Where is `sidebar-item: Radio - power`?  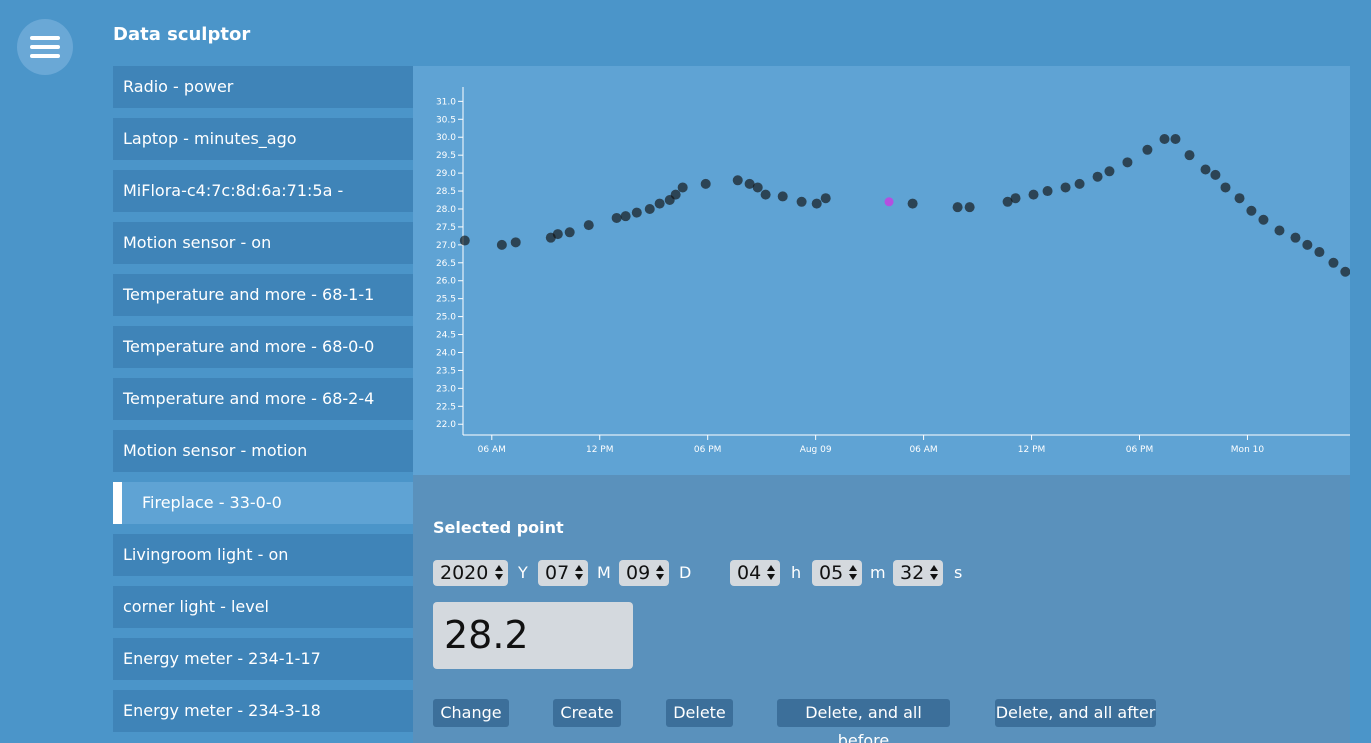
sidebar-item: Radio - power is located at coordinates (263, 87).